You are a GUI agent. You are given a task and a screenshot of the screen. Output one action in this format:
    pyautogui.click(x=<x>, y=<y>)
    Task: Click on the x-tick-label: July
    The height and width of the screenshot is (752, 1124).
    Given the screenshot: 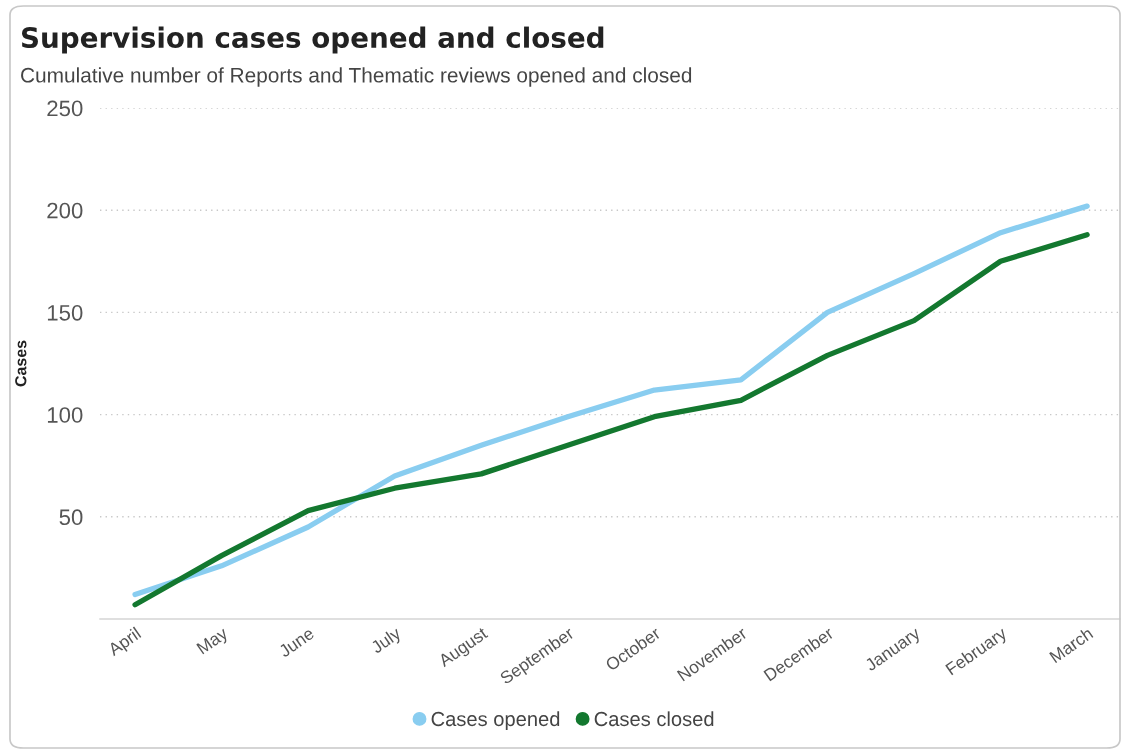 What is the action you would take?
    pyautogui.click(x=386, y=641)
    